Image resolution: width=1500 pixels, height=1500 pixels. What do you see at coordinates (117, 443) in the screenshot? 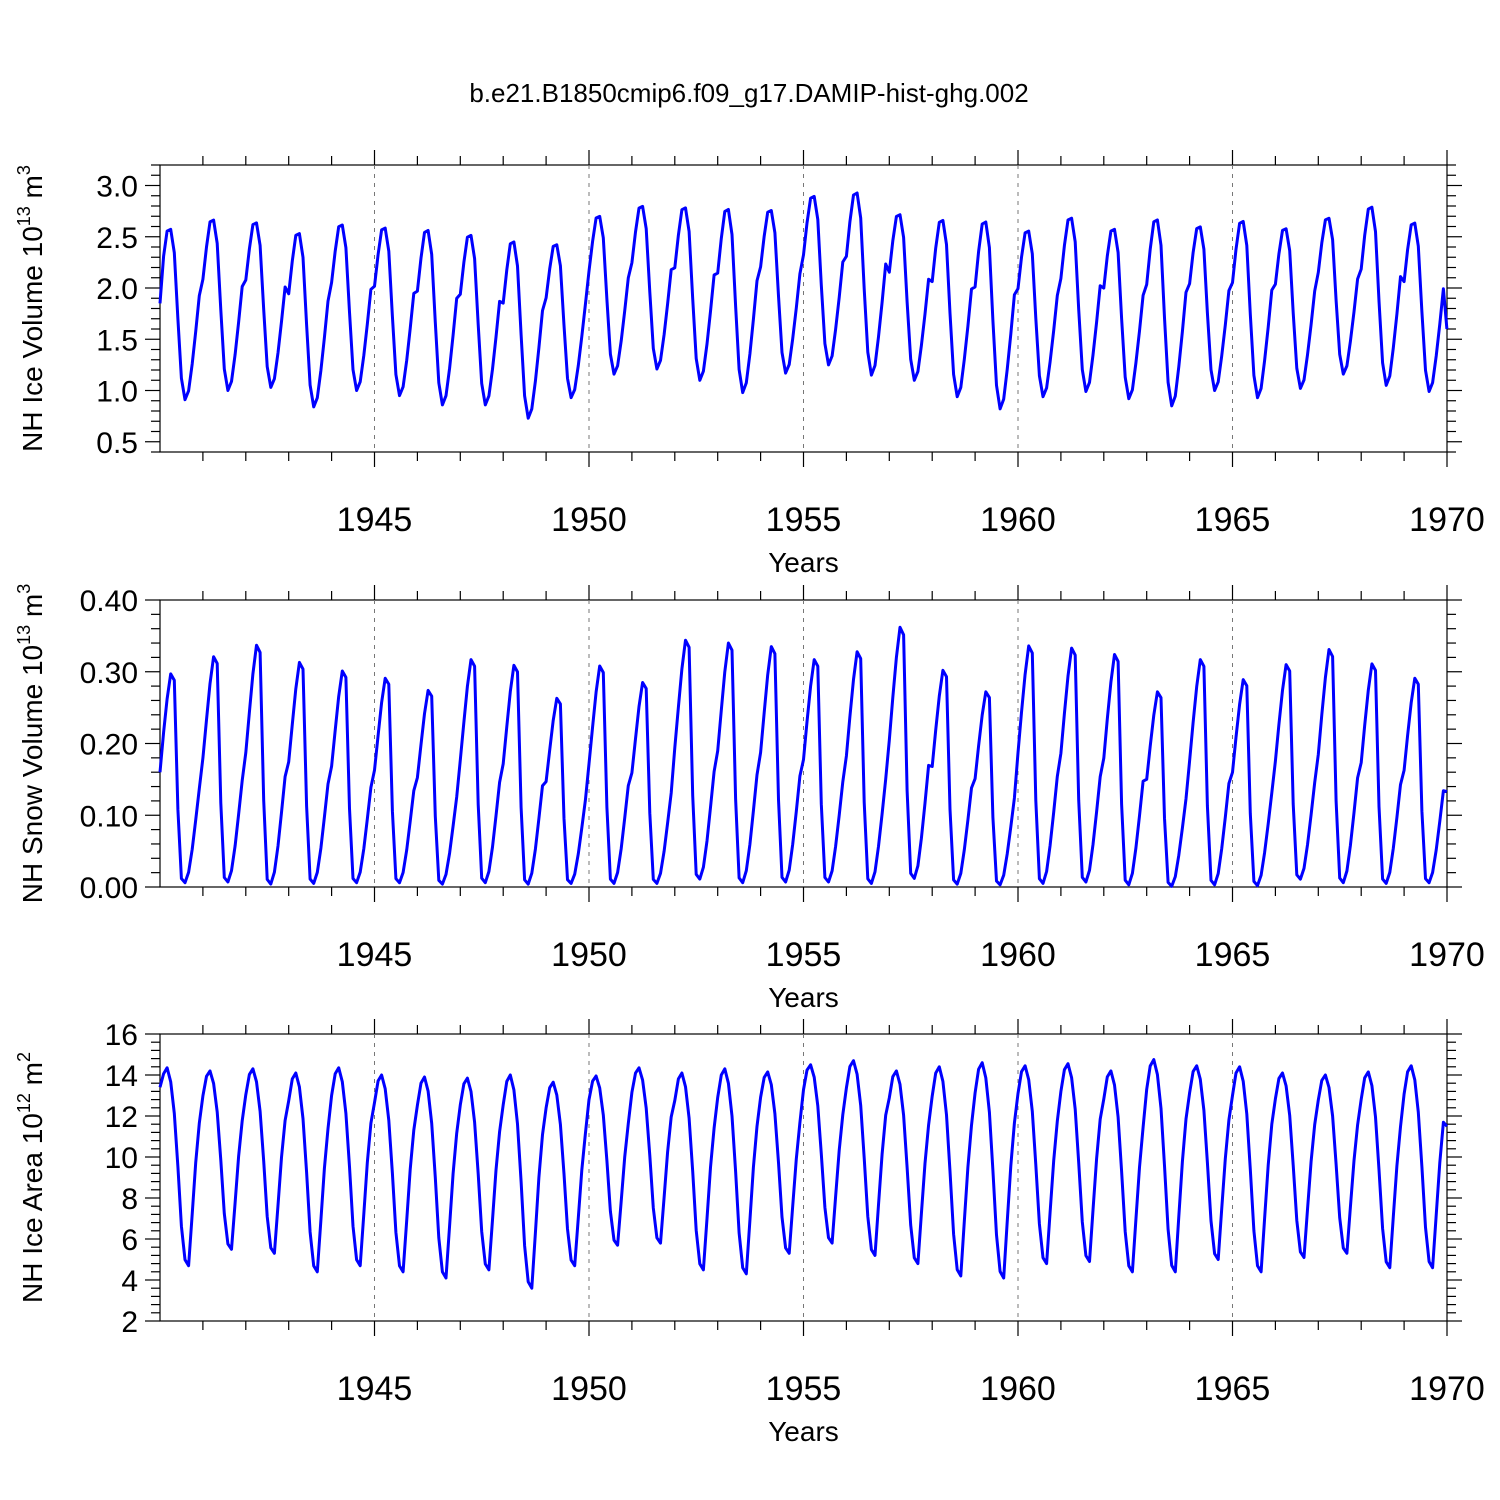
I see `y-tick-label: 0.5` at bounding box center [117, 443].